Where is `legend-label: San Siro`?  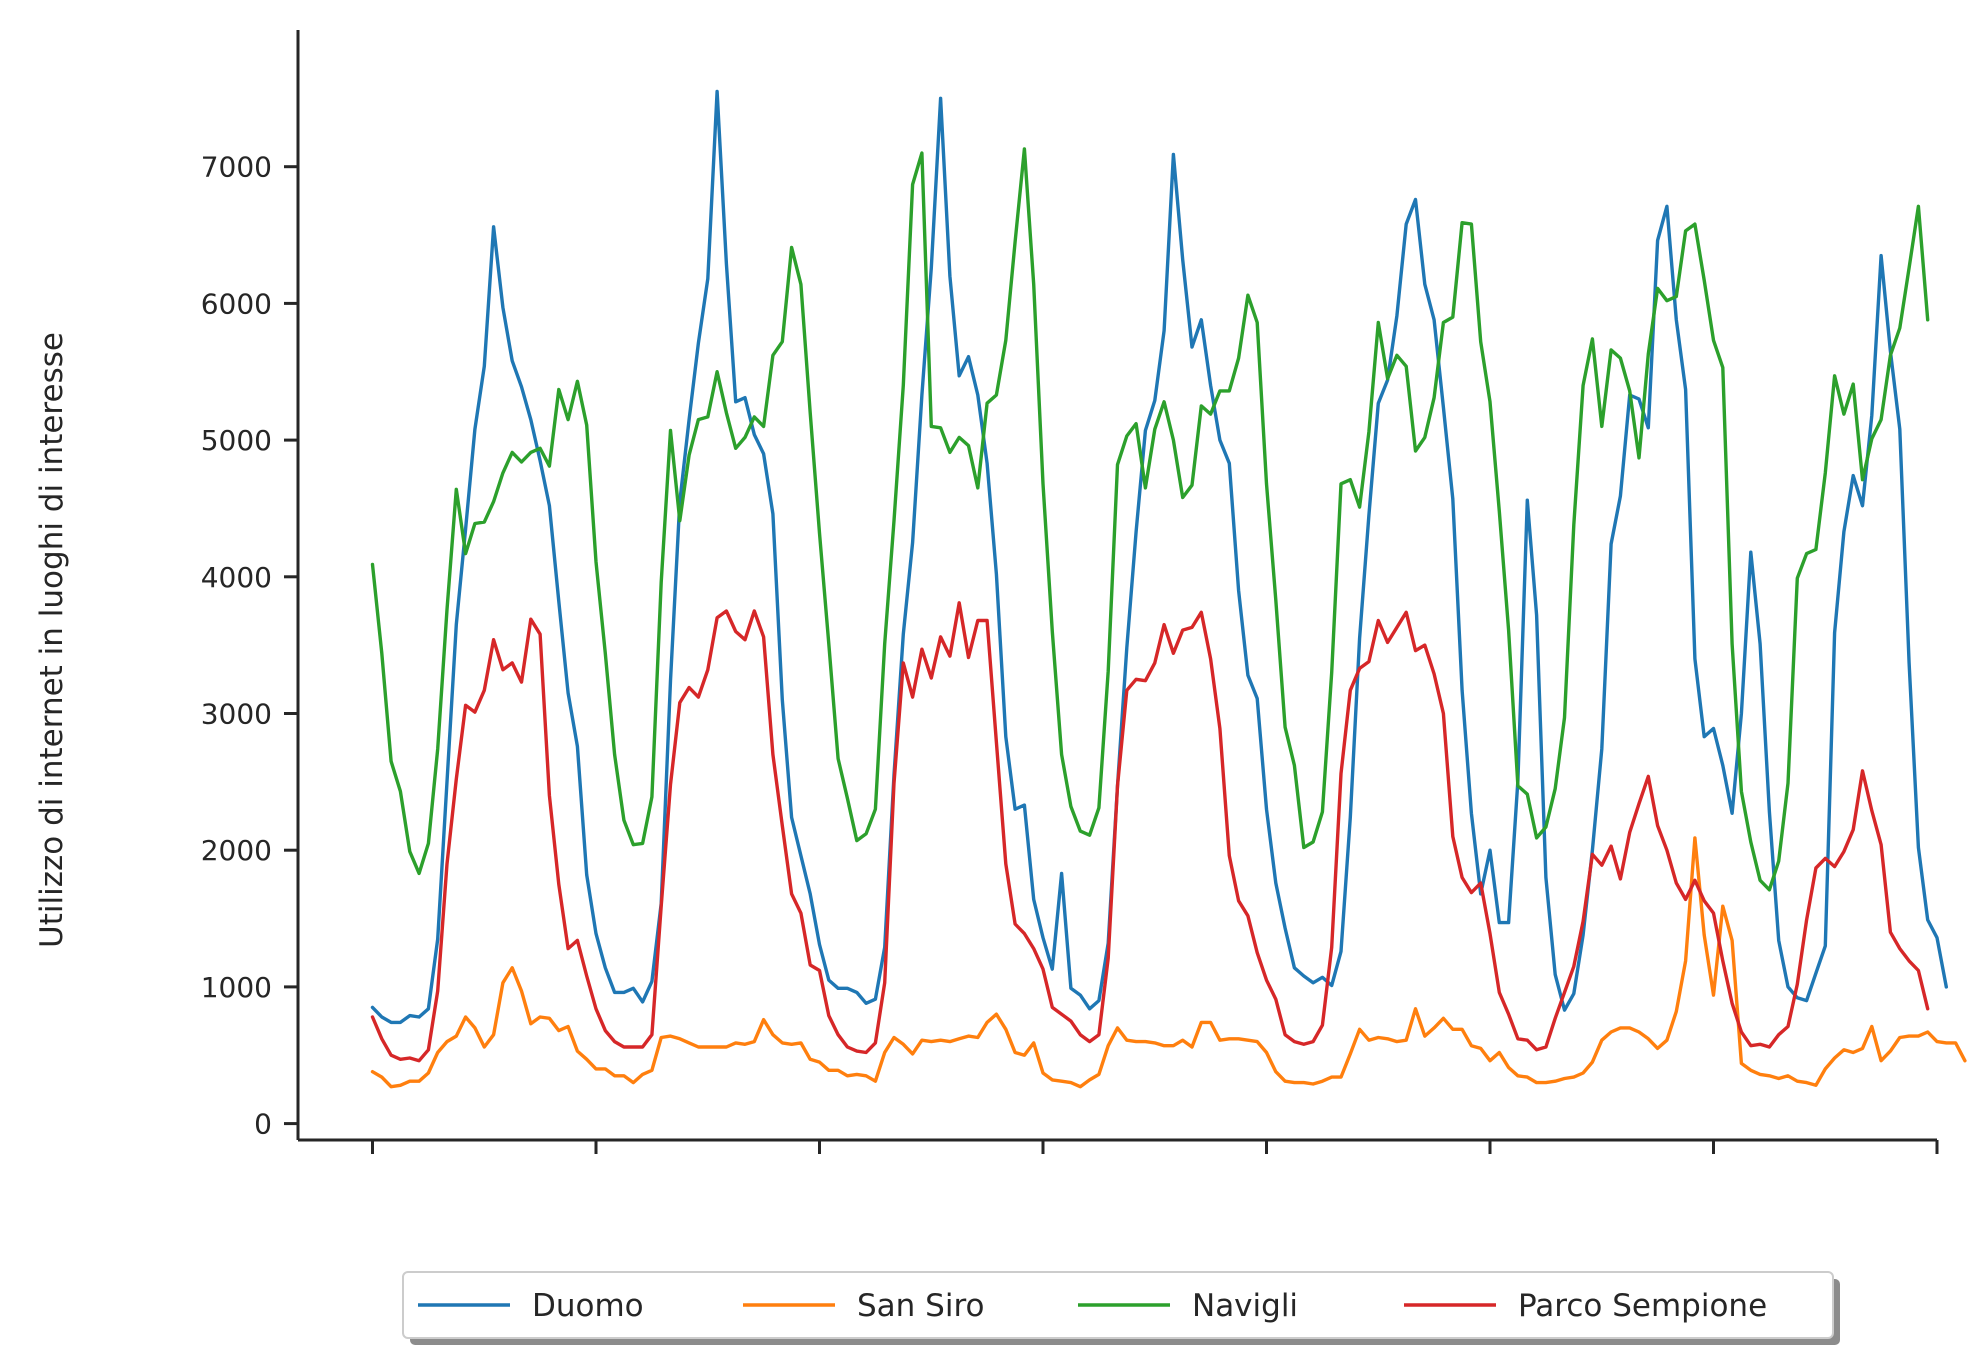
legend-label: San Siro is located at coordinates (921, 1306).